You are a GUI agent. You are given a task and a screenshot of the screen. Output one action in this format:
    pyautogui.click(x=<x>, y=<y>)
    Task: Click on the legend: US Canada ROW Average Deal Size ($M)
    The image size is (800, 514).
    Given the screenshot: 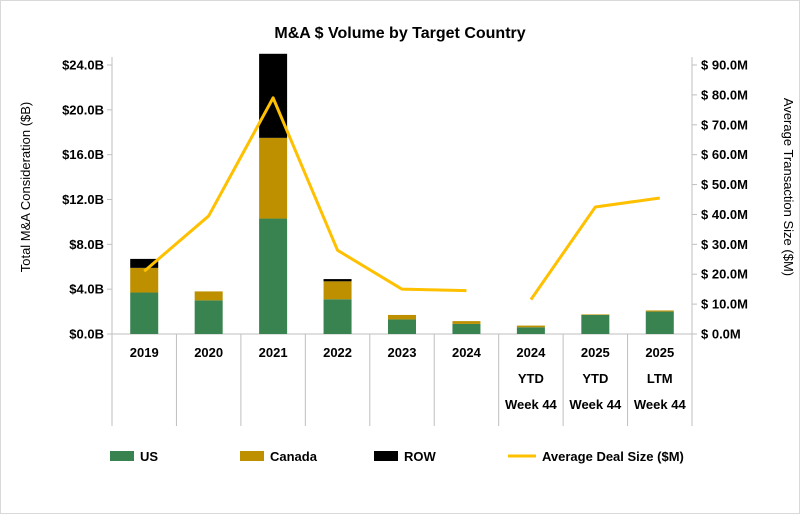 What is the action you would take?
    pyautogui.click(x=397, y=456)
    